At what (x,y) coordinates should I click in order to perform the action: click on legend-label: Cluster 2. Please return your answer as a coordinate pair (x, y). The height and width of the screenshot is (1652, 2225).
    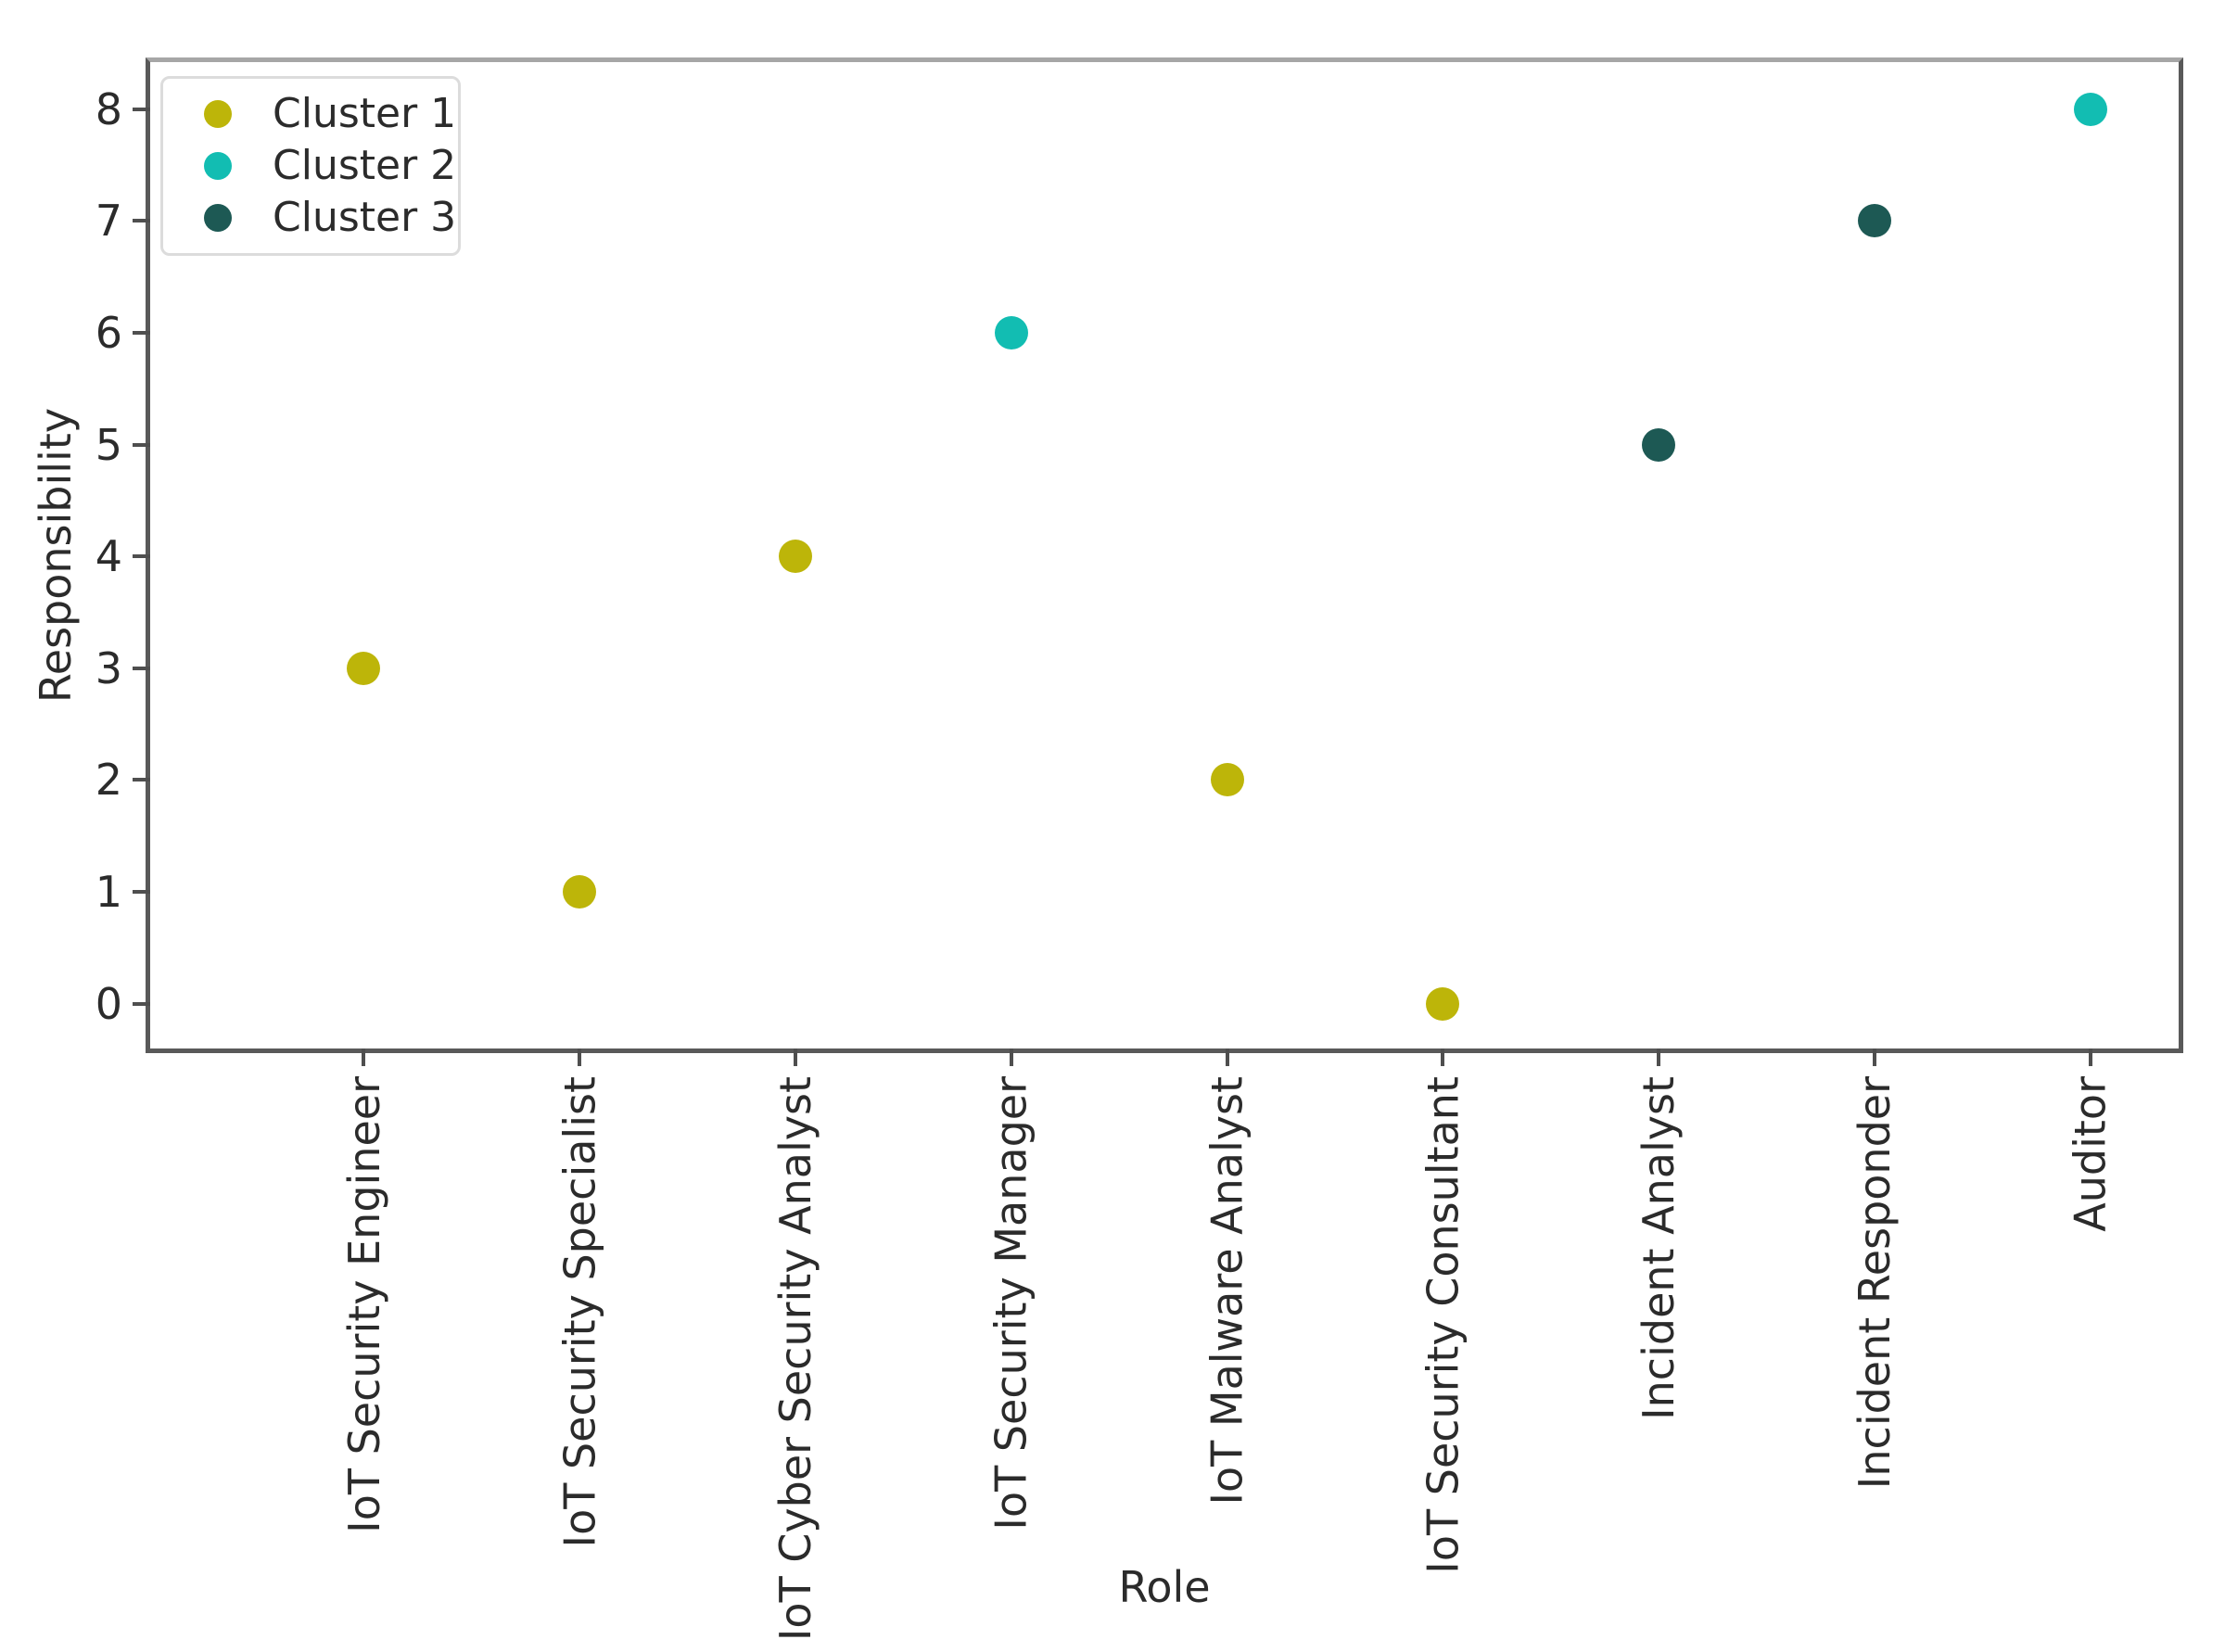
    Looking at the image, I should click on (365, 165).